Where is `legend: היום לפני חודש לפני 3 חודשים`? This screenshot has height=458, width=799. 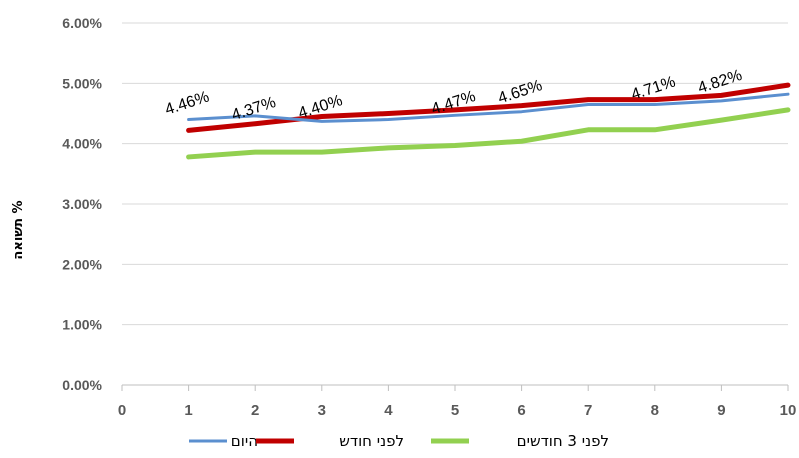
legend: היום לפני חודש לפני 3 חודשים is located at coordinates (399, 441).